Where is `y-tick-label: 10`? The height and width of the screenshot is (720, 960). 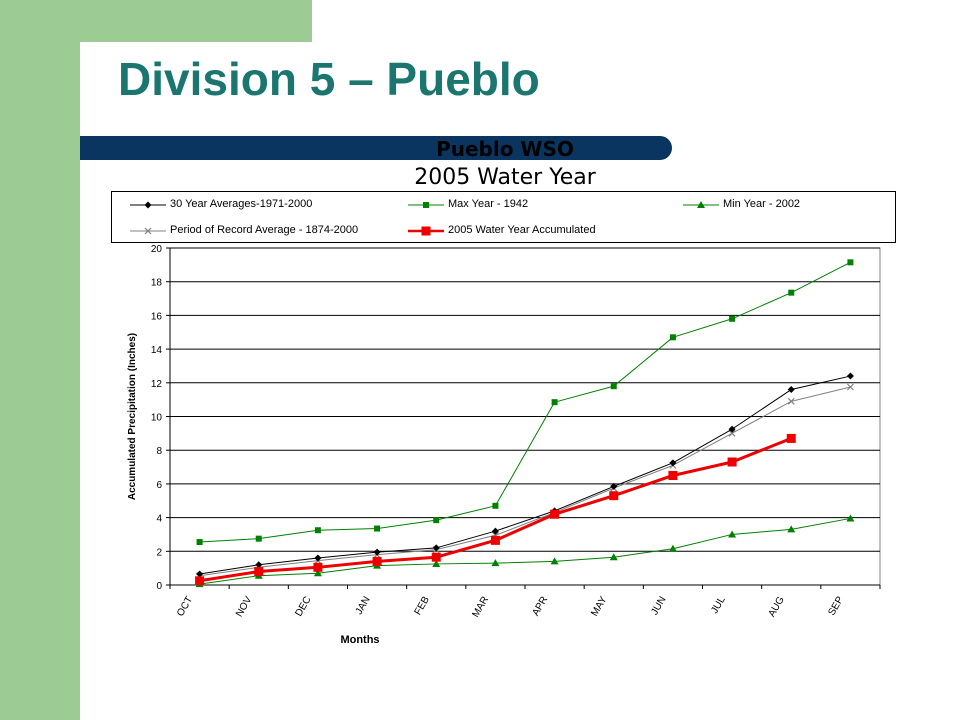
y-tick-label: 10 is located at coordinates (157, 418).